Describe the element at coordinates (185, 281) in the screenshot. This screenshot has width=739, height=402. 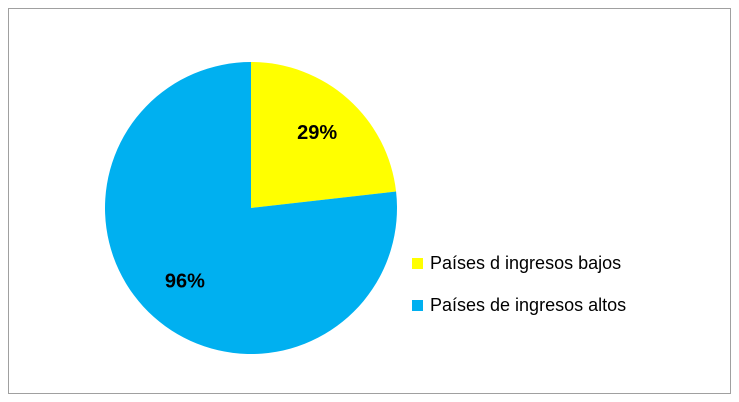
I see `data-label: 96%` at that location.